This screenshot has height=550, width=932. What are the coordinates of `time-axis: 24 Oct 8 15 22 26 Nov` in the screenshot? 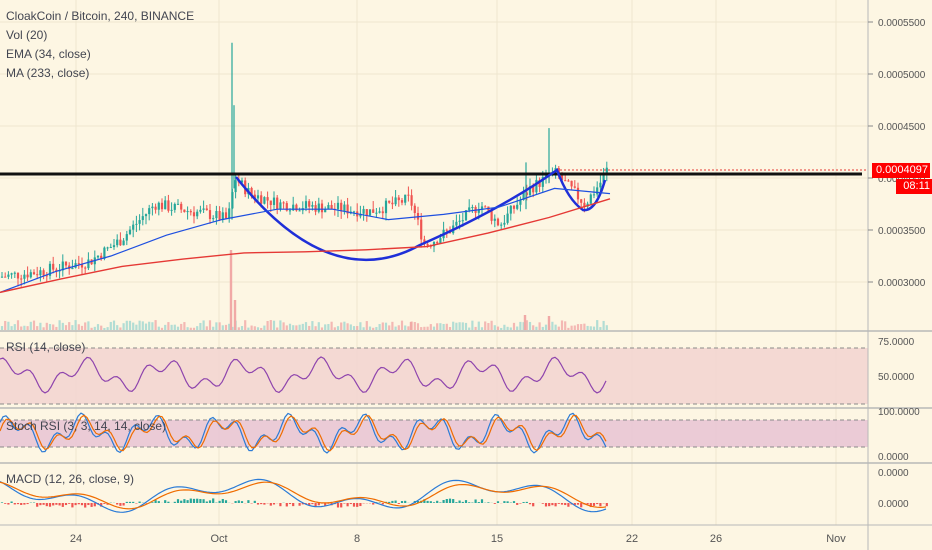 It's located at (458, 539).